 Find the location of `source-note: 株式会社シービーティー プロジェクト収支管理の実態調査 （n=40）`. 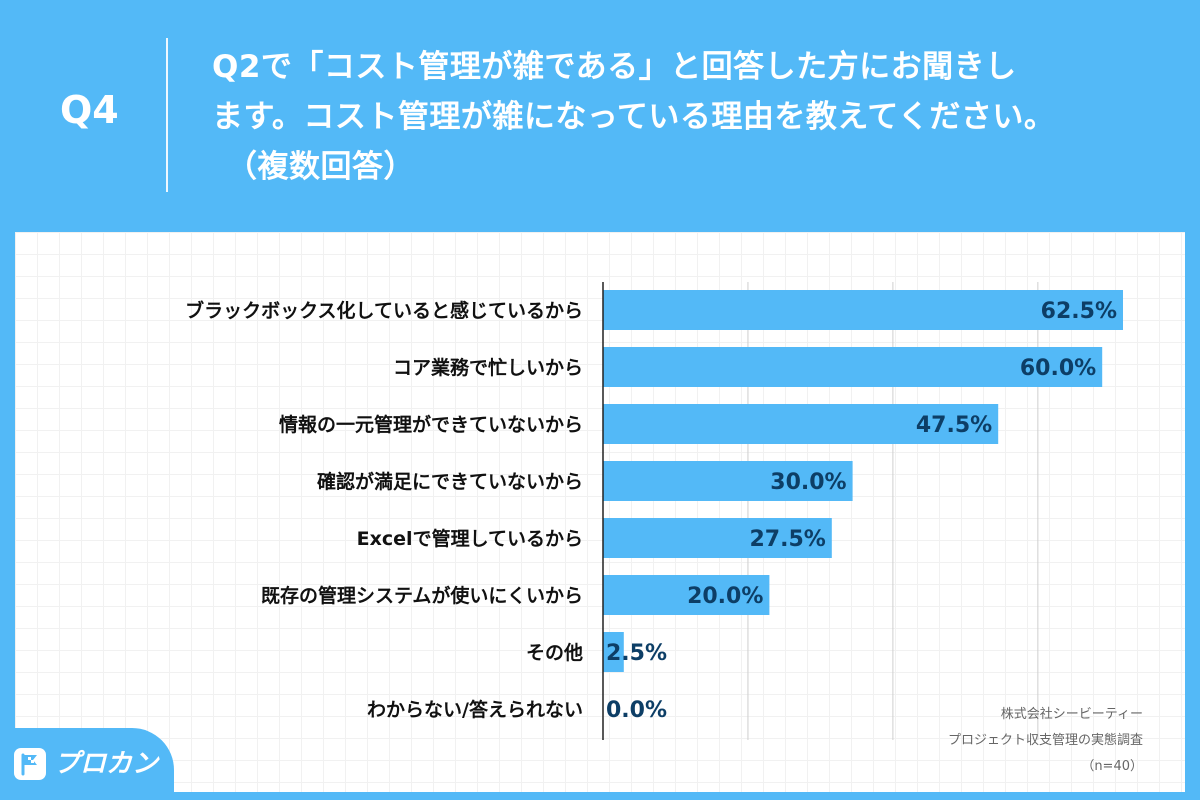

source-note: 株式会社シービーティー プロジェクト収支管理の実態調査 （n=40） is located at coordinates (1045, 741).